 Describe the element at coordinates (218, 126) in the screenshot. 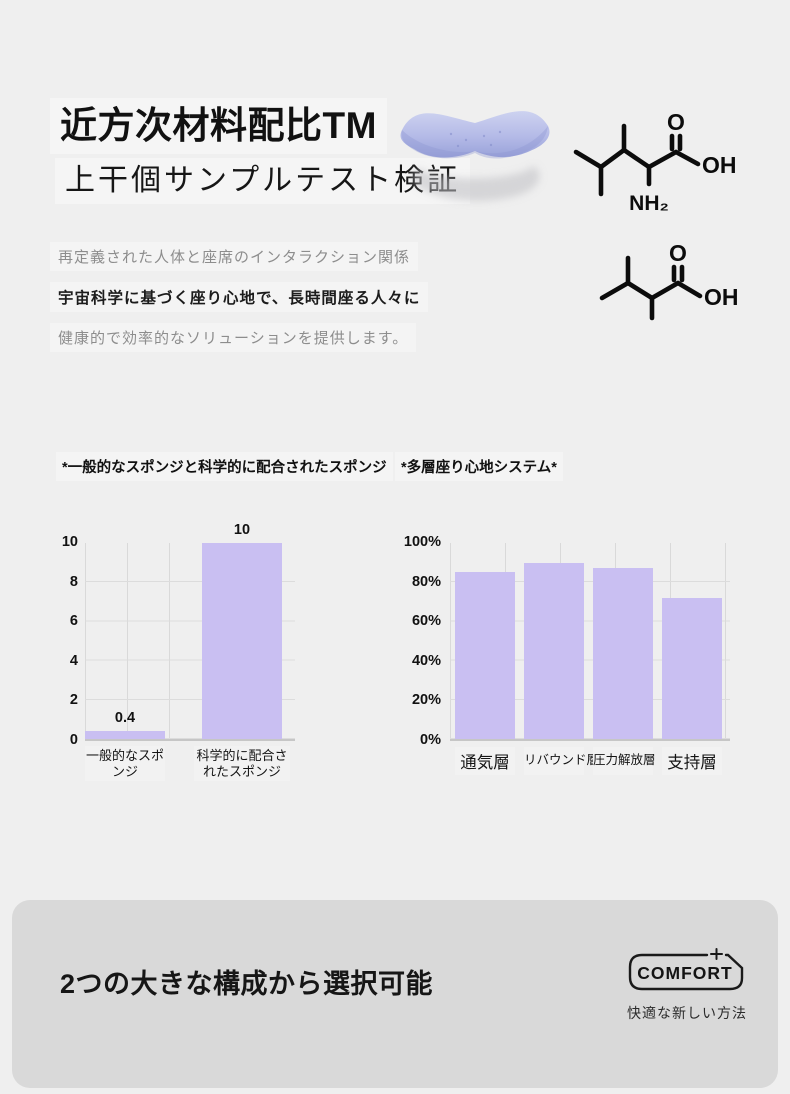

I see `page-title: 近方次材料配比TM` at that location.